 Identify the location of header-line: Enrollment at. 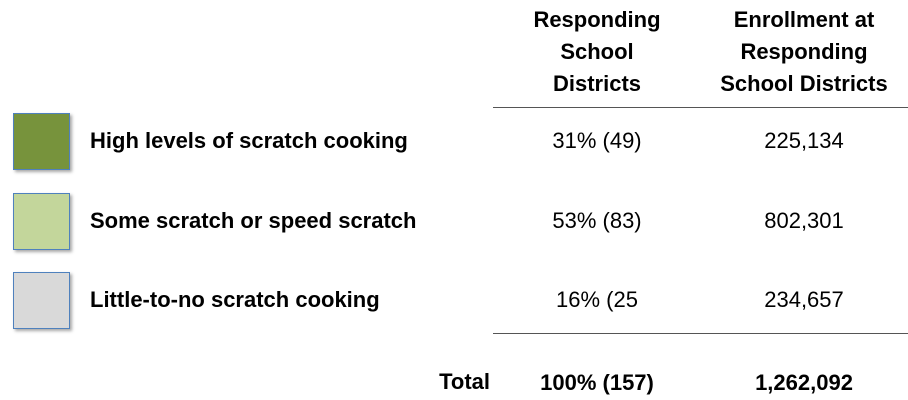
(804, 19).